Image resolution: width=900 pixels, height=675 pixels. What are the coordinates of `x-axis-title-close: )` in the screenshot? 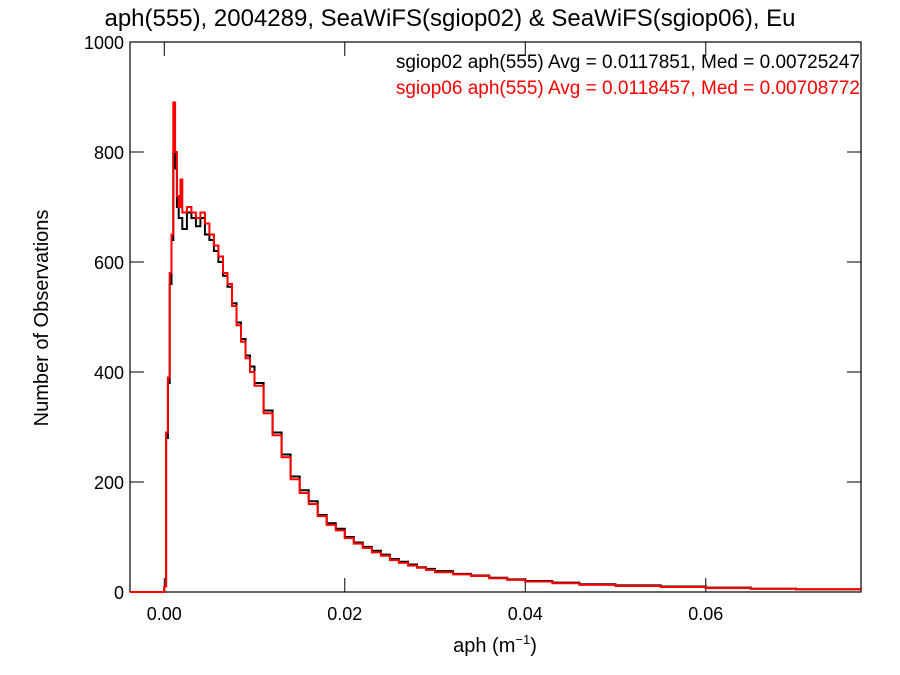 It's located at (533, 646).